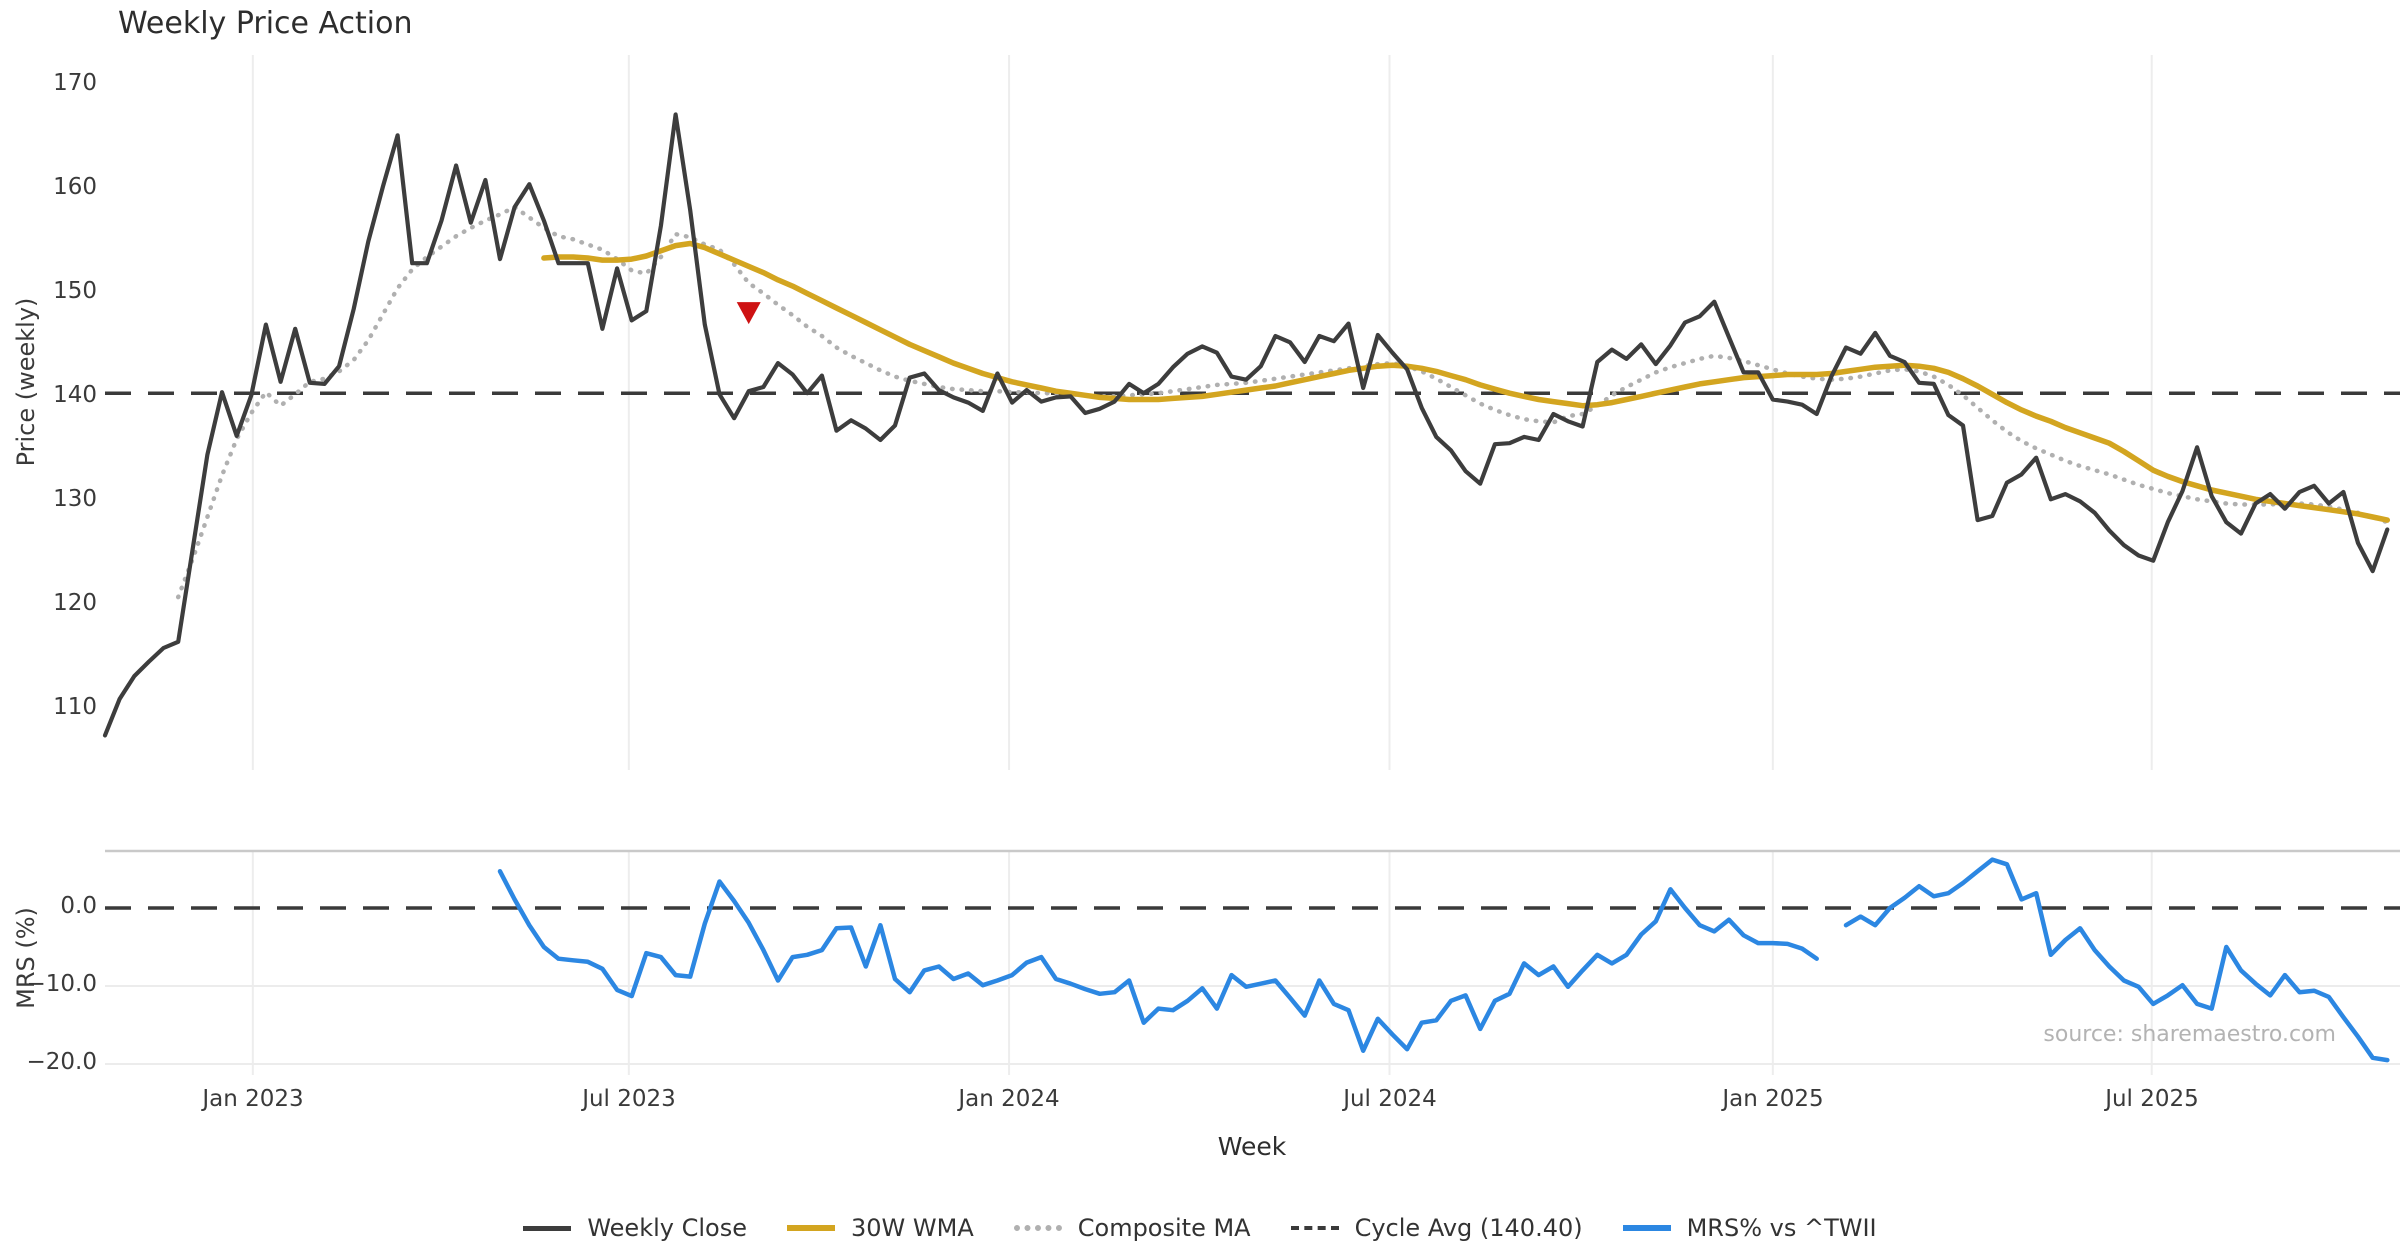 This screenshot has height=1260, width=2400. What do you see at coordinates (547, 1228) in the screenshot?
I see `weekly-close-line-icon` at bounding box center [547, 1228].